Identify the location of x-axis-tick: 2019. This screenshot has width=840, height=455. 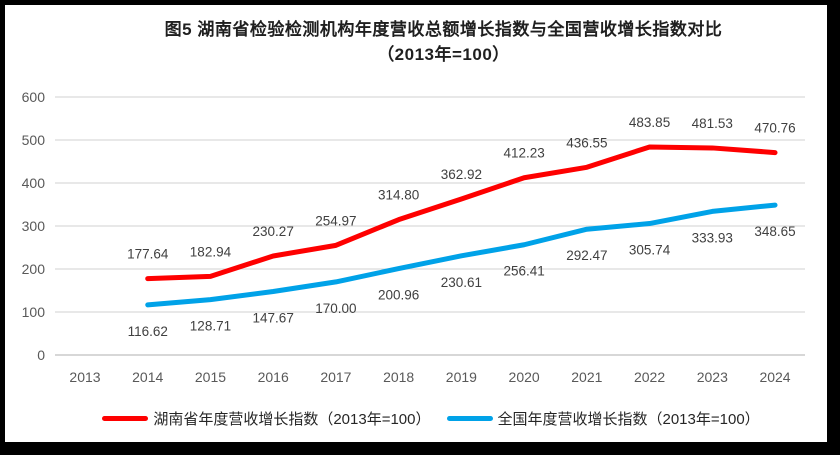
(461, 377).